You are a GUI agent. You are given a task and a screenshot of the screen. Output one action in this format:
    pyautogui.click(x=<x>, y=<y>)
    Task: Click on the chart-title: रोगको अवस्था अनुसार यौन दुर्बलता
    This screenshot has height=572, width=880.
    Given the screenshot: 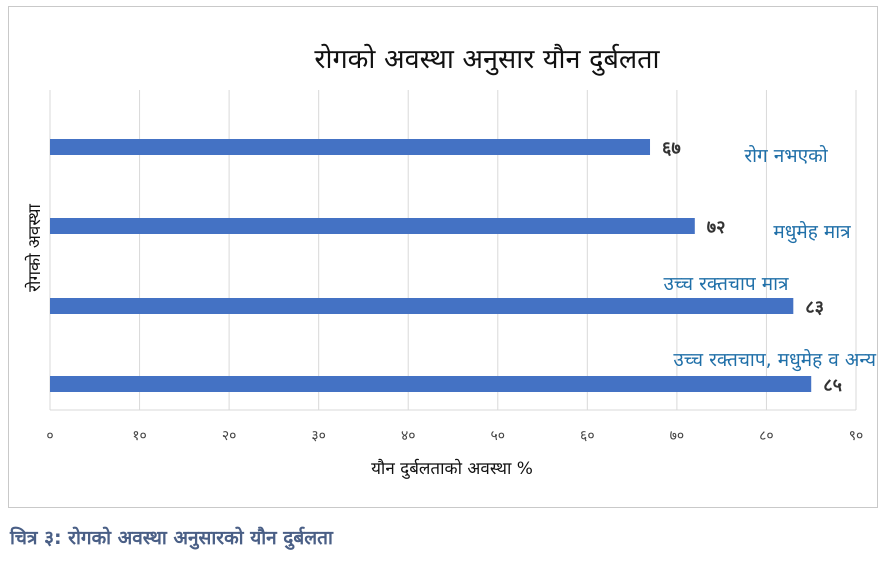 What is the action you would take?
    pyautogui.click(x=487, y=59)
    